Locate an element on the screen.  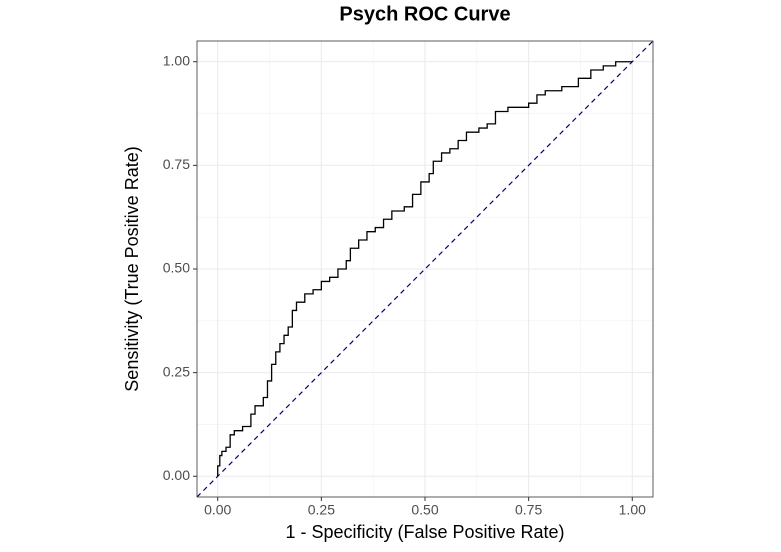
y-tick-label: 0.75 is located at coordinates (176, 164).